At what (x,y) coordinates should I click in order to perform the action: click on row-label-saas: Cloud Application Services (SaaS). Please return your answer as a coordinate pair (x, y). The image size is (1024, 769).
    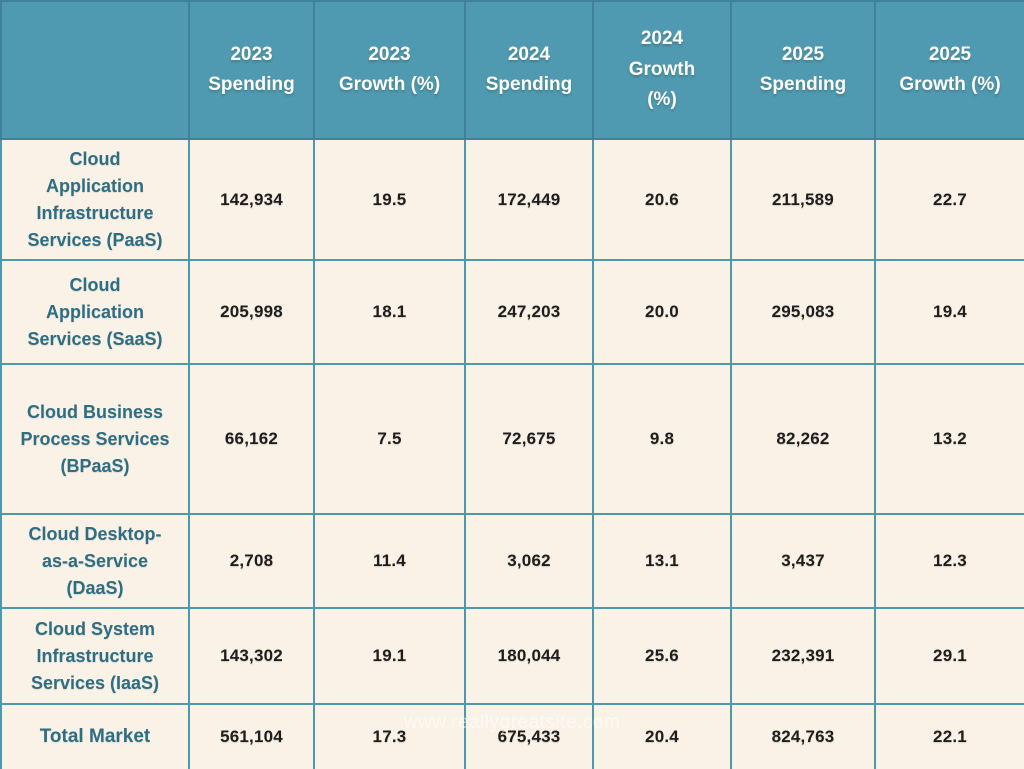
    Looking at the image, I should click on (95, 312).